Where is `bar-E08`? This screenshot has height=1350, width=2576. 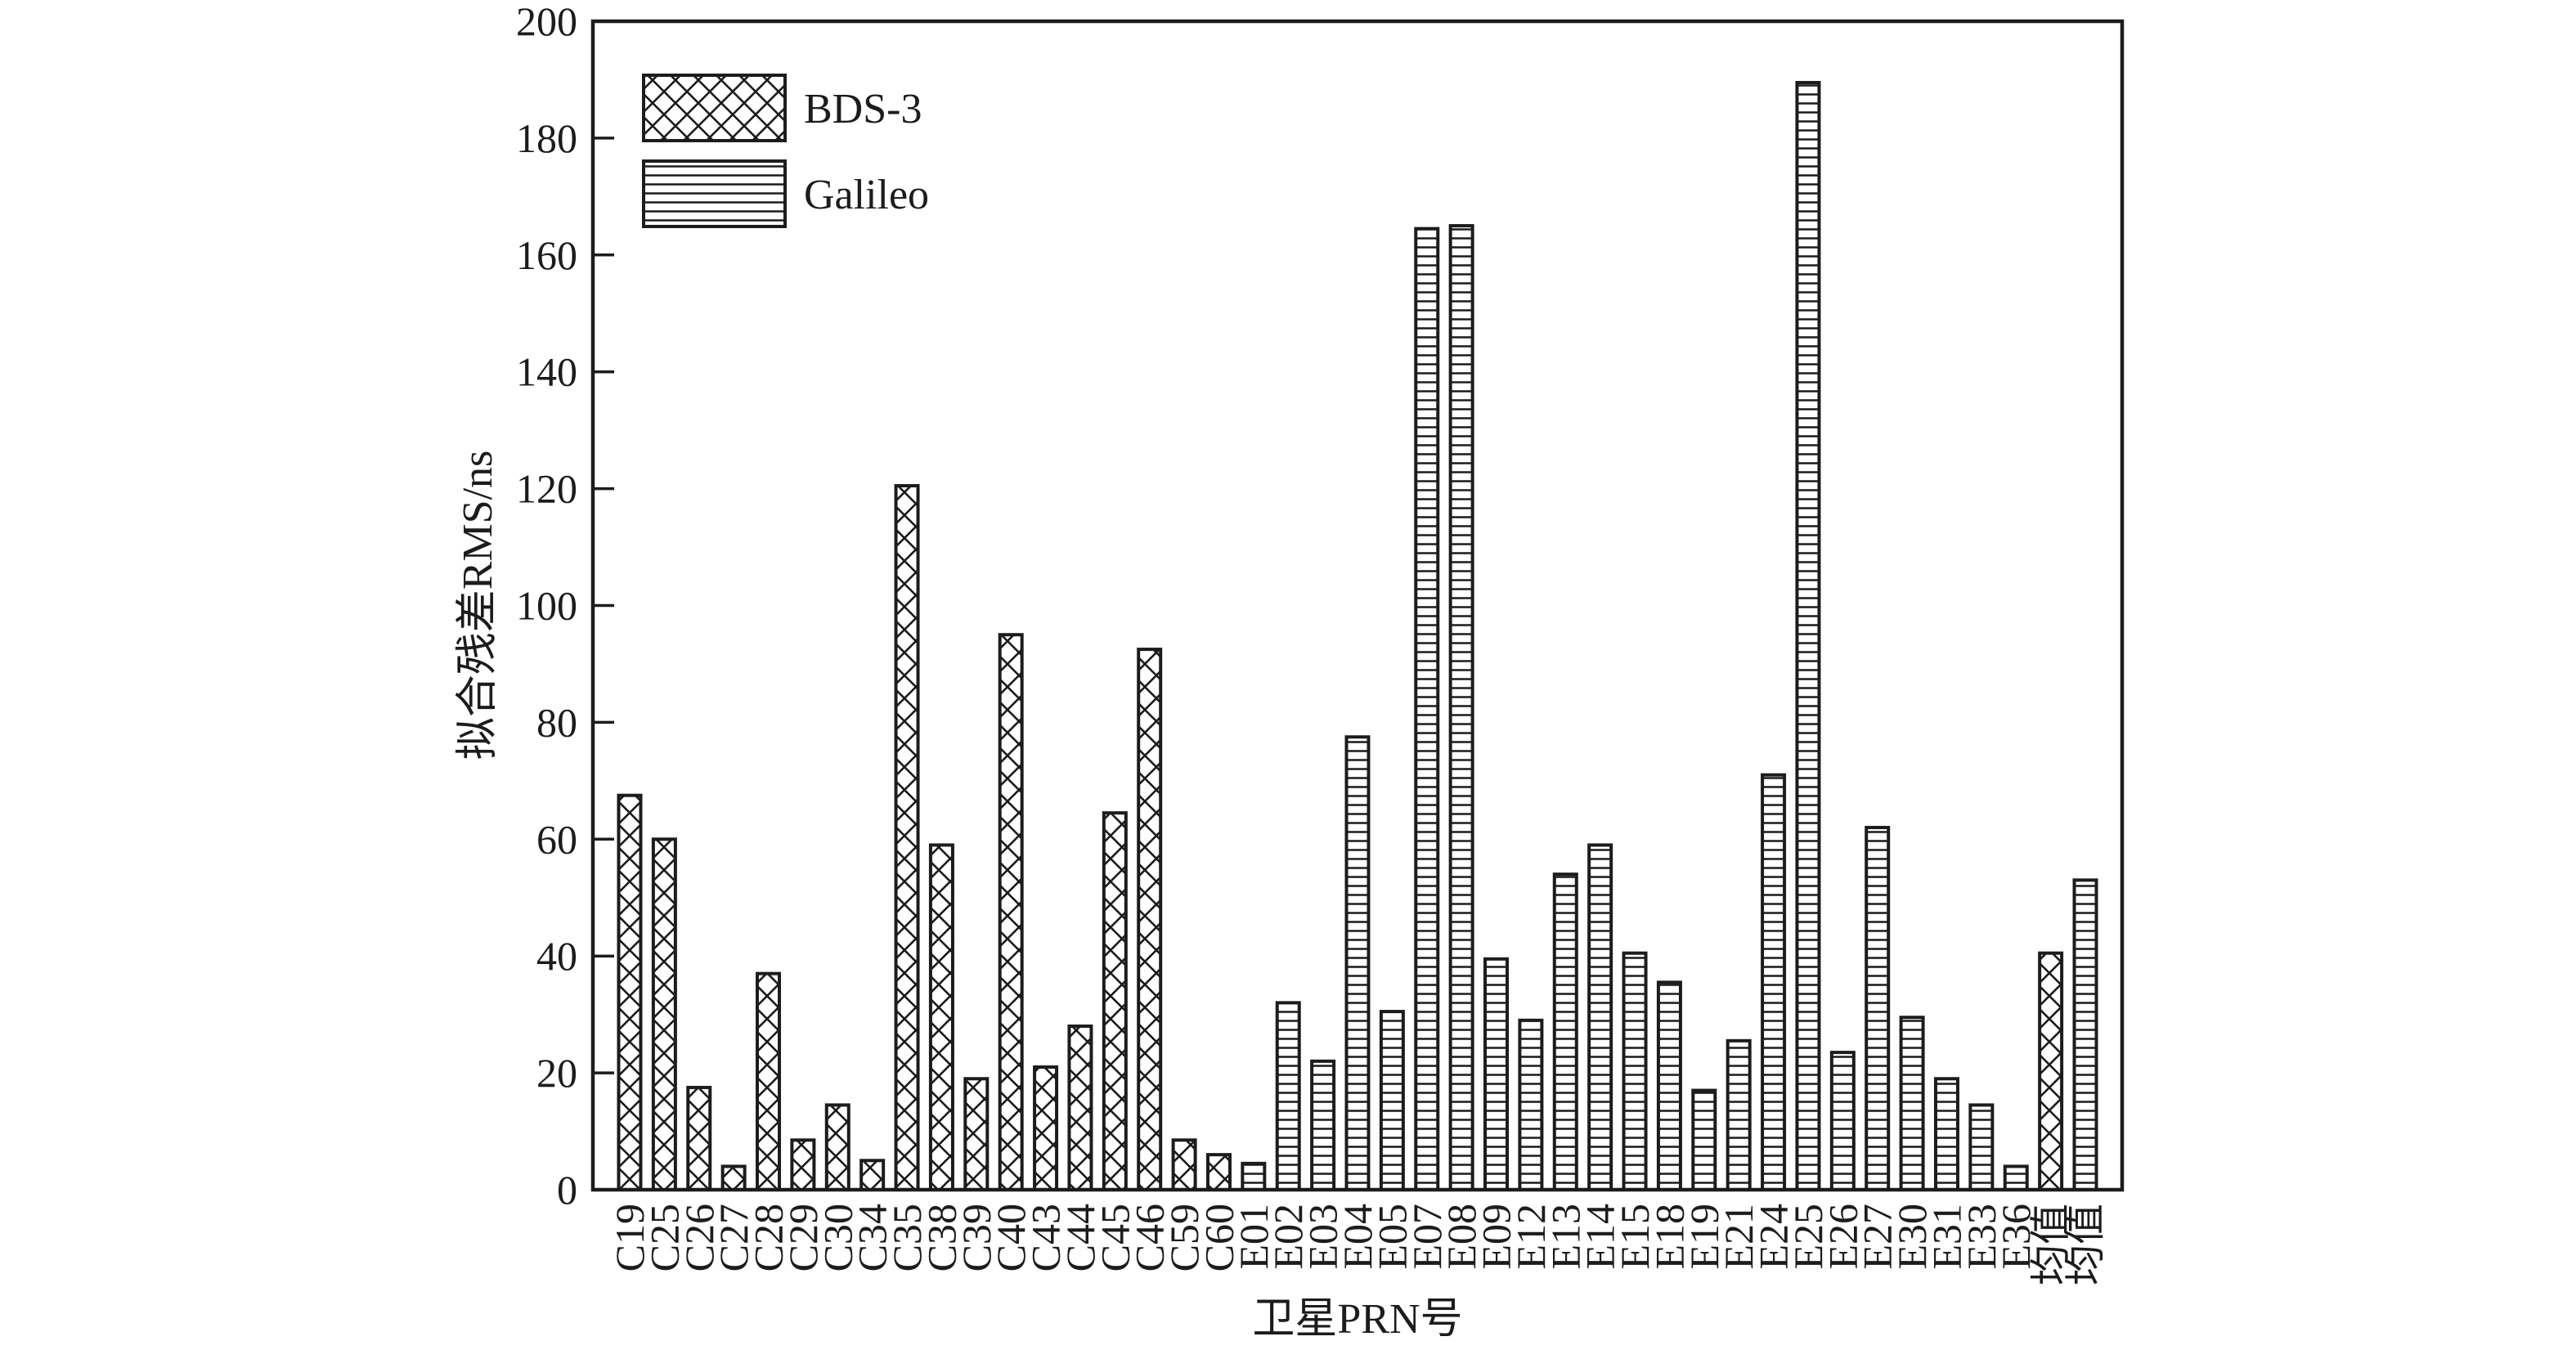 bar-E08 is located at coordinates (1461, 708).